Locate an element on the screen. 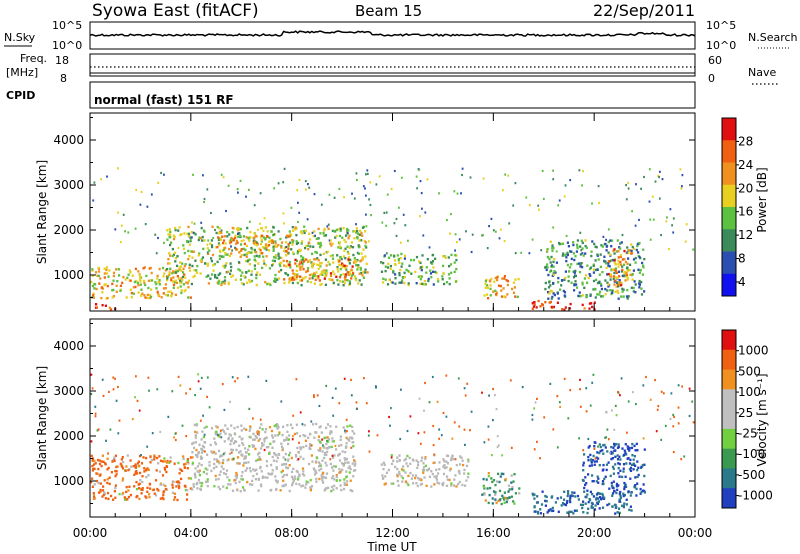 The image size is (800, 554). colorbar-frame is located at coordinates (729, 207).